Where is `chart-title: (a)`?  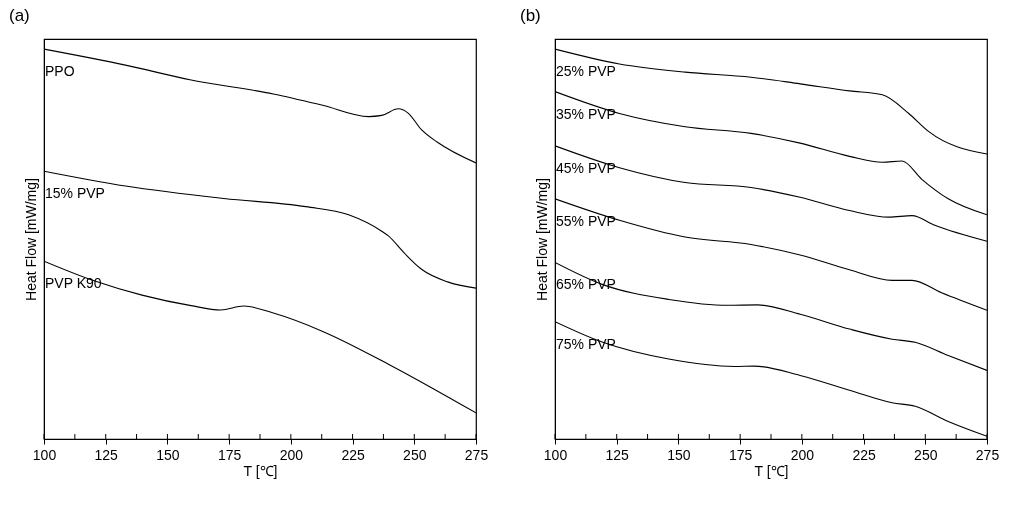
chart-title: (a) is located at coordinates (19, 15).